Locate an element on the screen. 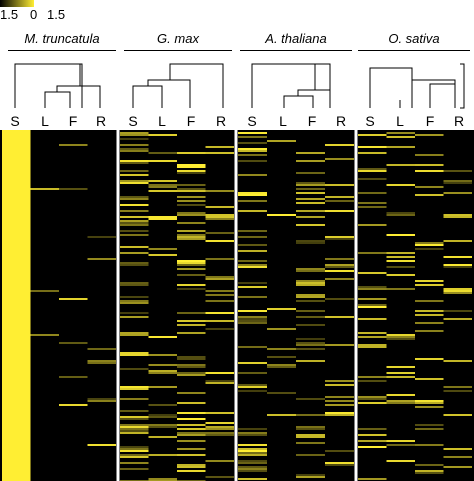 This screenshot has height=481, width=474. col-label-s-4: S is located at coordinates (370, 121).